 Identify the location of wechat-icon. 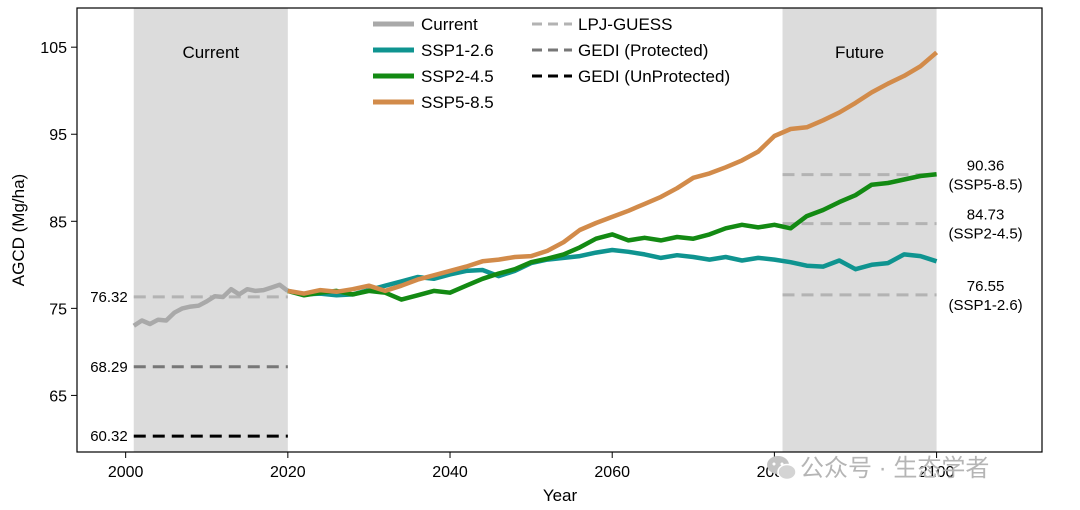
(782, 468).